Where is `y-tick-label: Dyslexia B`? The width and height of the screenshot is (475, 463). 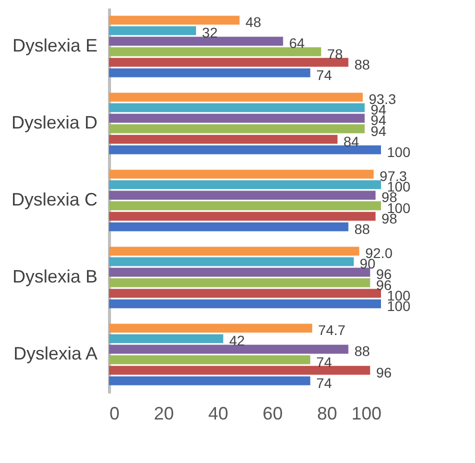
y-tick-label: Dyslexia B is located at coordinates (55, 276).